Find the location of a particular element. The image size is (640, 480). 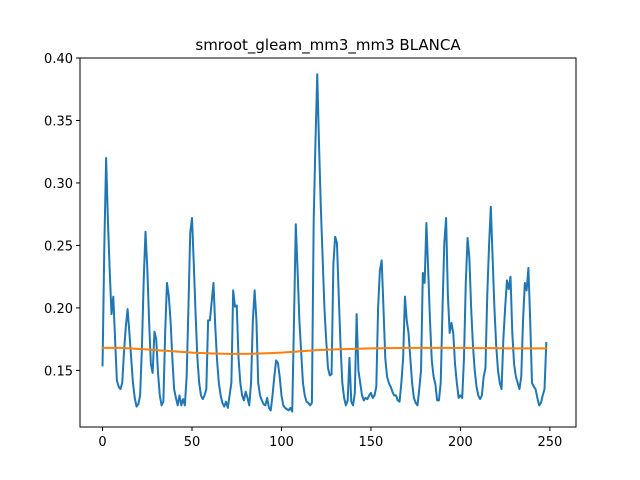

y-tick-label: 0.35 is located at coordinates (58, 121).